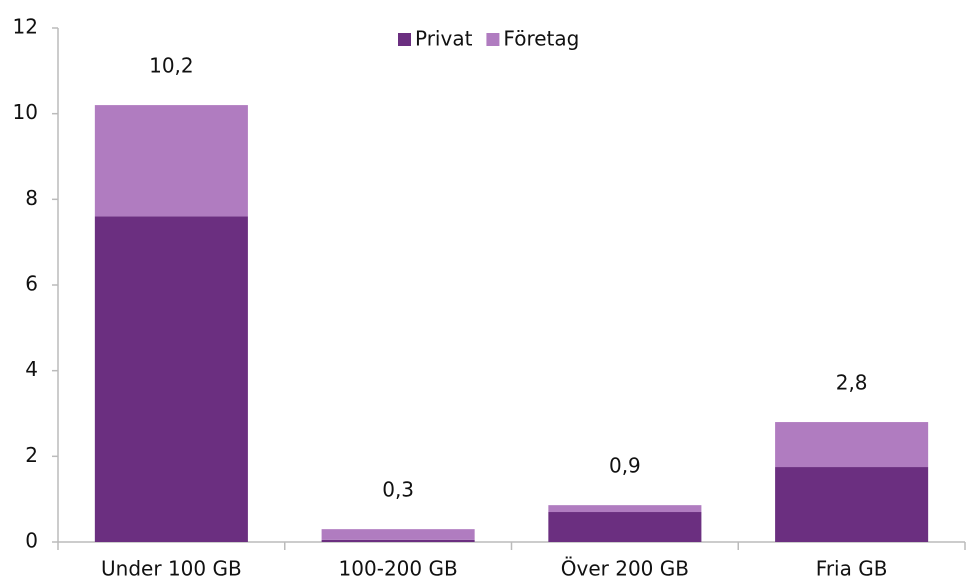 The image size is (971, 583). Describe the element at coordinates (25, 112) in the screenshot. I see `y-tick-label: 10` at that location.